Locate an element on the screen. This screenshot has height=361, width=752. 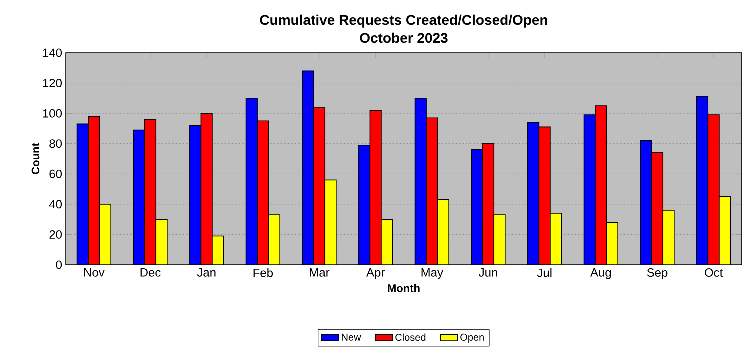
chart-title: Cumulative Requests Created/Closed/Open is located at coordinates (404, 21).